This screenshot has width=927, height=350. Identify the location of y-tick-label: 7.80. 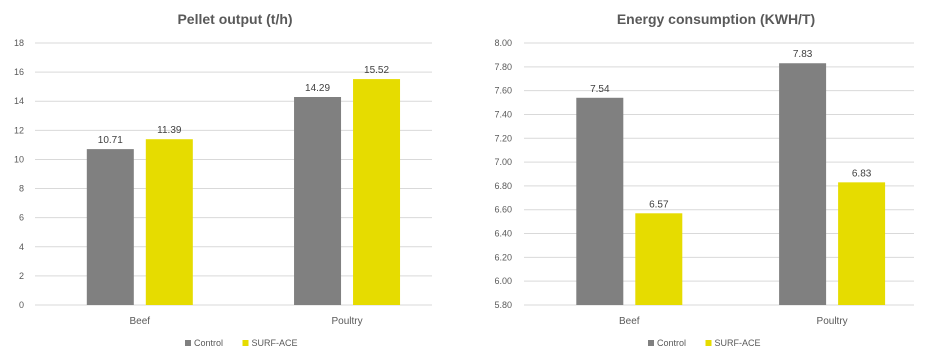
(503, 67).